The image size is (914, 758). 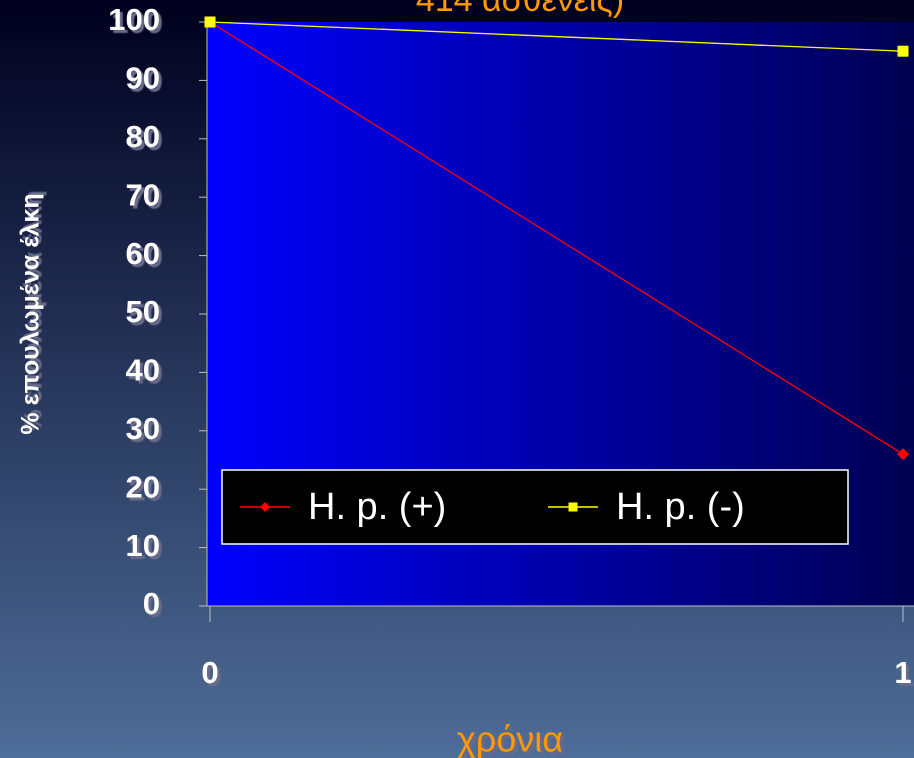 I want to click on chart-title: 414 ασθενείς), so click(x=520, y=9).